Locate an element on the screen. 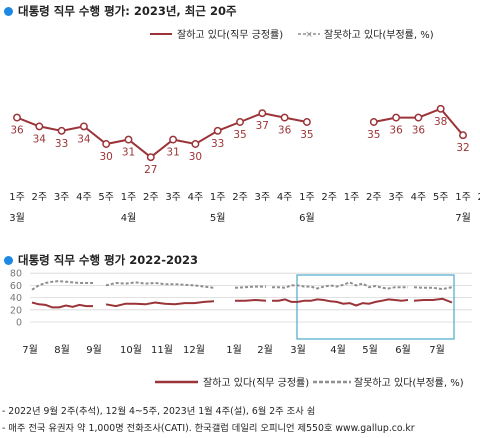 The width and height of the screenshot is (480, 438). month-label: 3월 is located at coordinates (17, 218).